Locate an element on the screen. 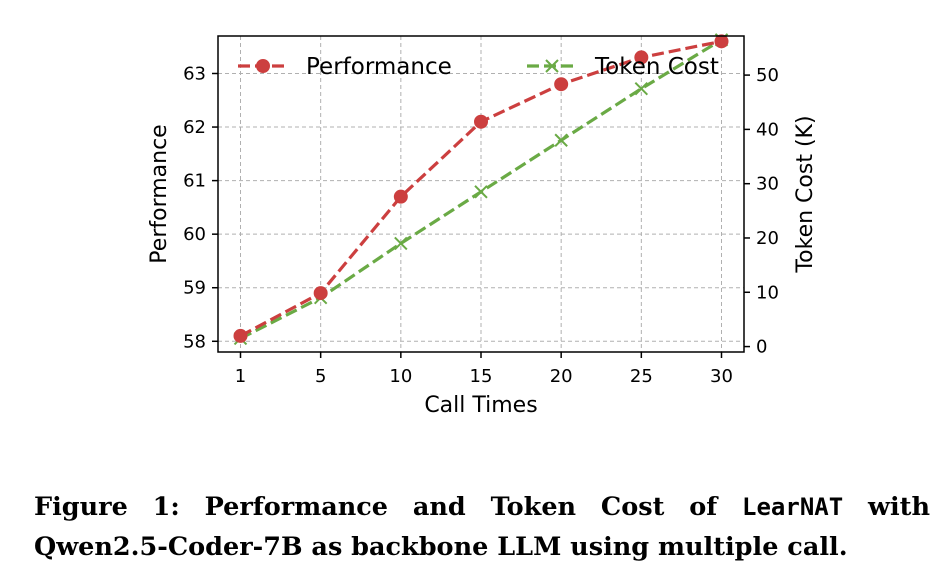  legend-label-token-cost: Token Cost is located at coordinates (656, 67).